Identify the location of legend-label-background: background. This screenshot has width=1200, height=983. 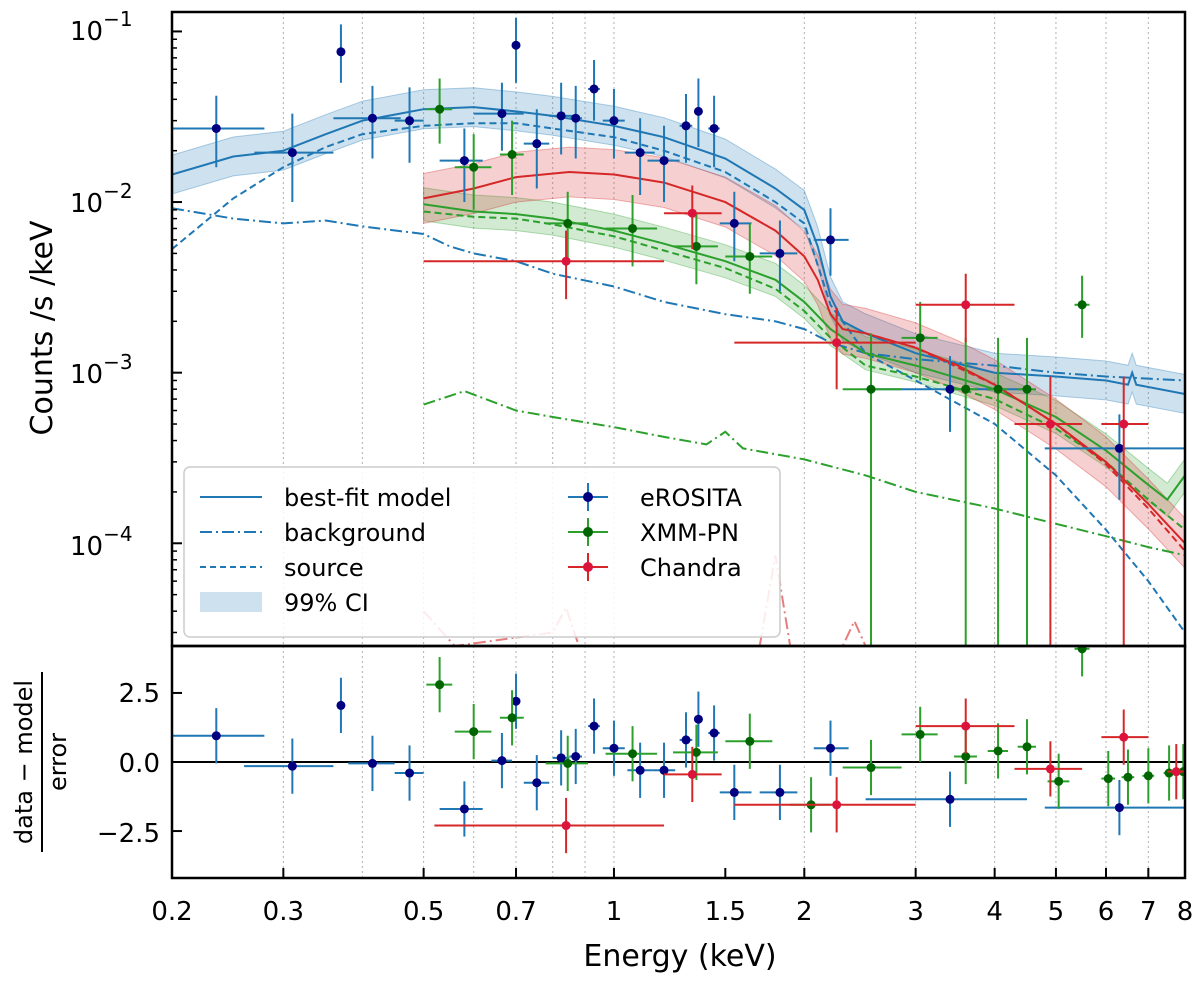
(355, 533).